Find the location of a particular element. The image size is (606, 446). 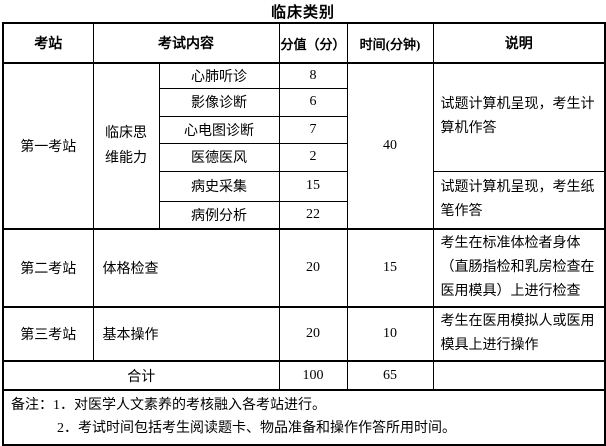

station1-group-cell: 临床思维能力 is located at coordinates (126, 146).